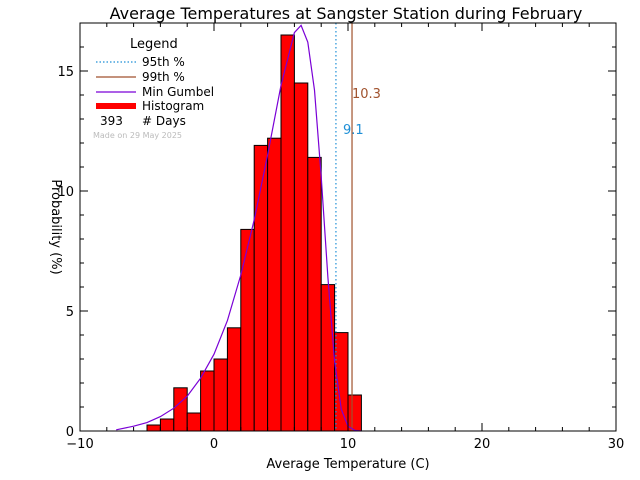 The width and height of the screenshot is (640, 480). Describe the element at coordinates (616, 444) in the screenshot. I see `x-tick-label: 30` at that location.